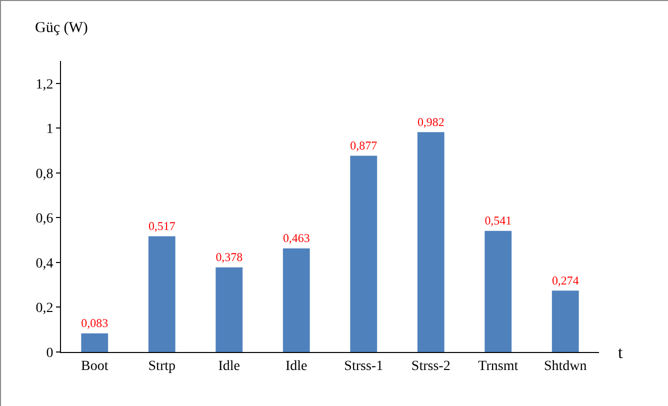 Image resolution: width=668 pixels, height=406 pixels. I want to click on data-label: 0,541, so click(498, 220).